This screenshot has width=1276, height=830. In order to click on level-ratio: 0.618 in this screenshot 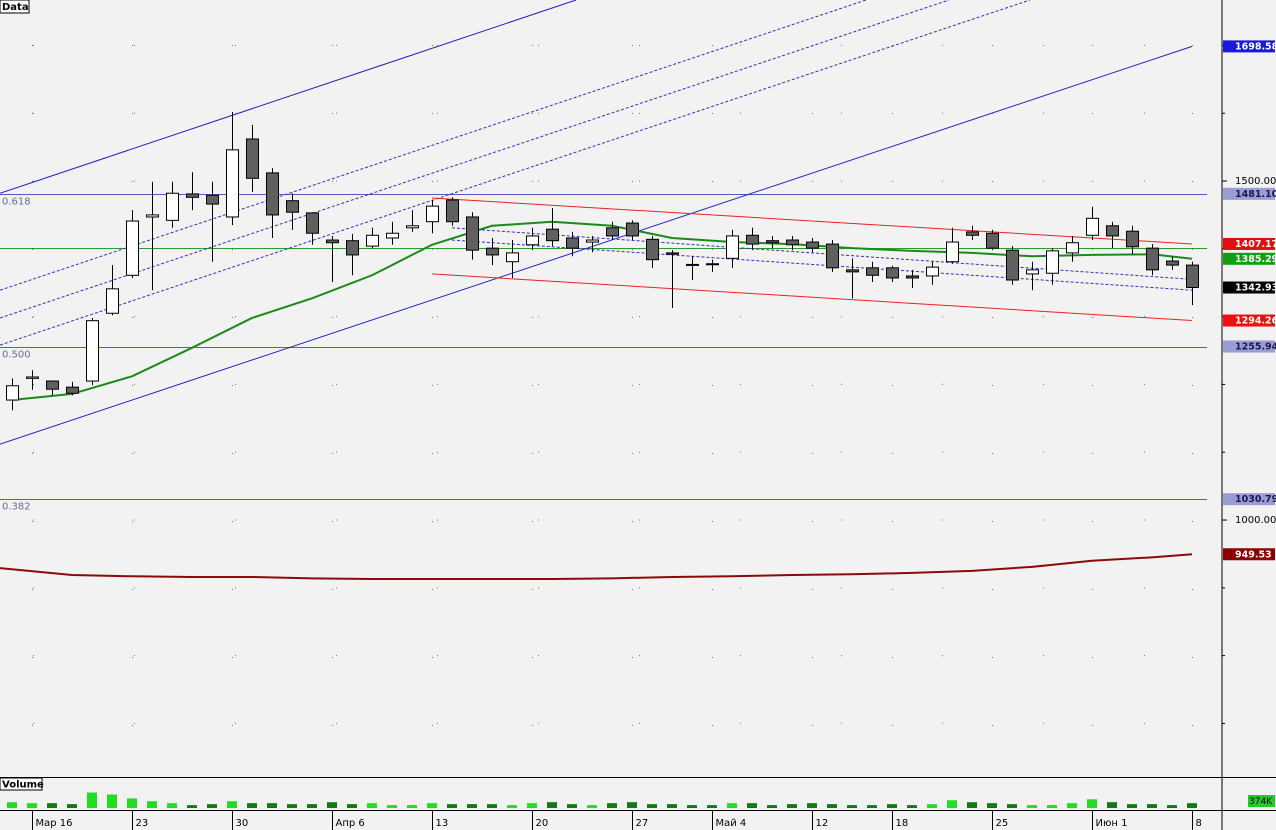, I will do `click(16, 202)`.